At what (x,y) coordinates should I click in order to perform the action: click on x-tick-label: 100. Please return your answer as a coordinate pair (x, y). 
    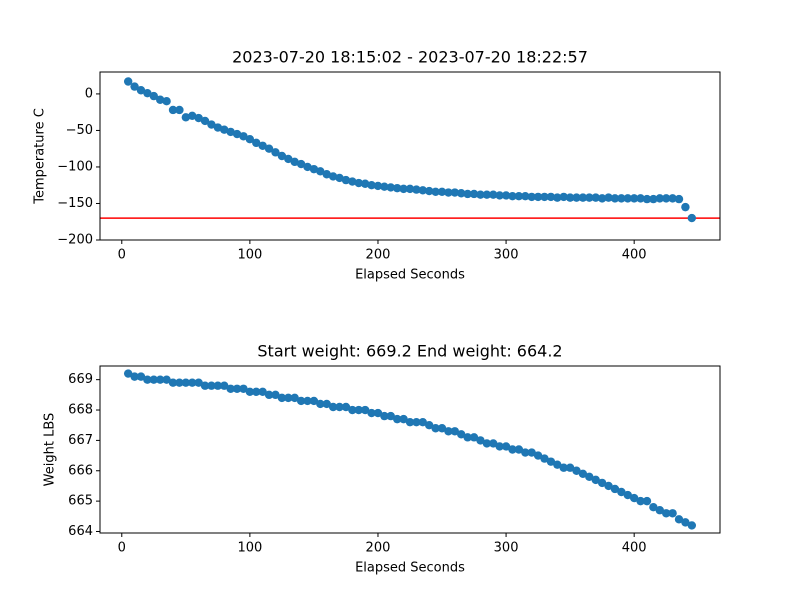
    Looking at the image, I should click on (249, 548).